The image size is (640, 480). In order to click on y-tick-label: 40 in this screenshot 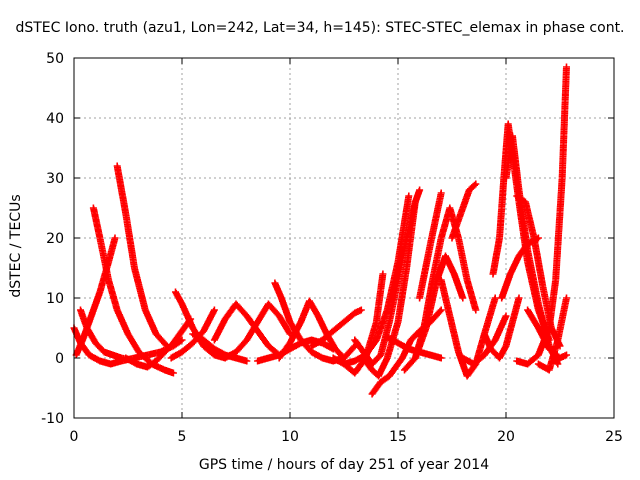, I will do `click(55, 119)`.